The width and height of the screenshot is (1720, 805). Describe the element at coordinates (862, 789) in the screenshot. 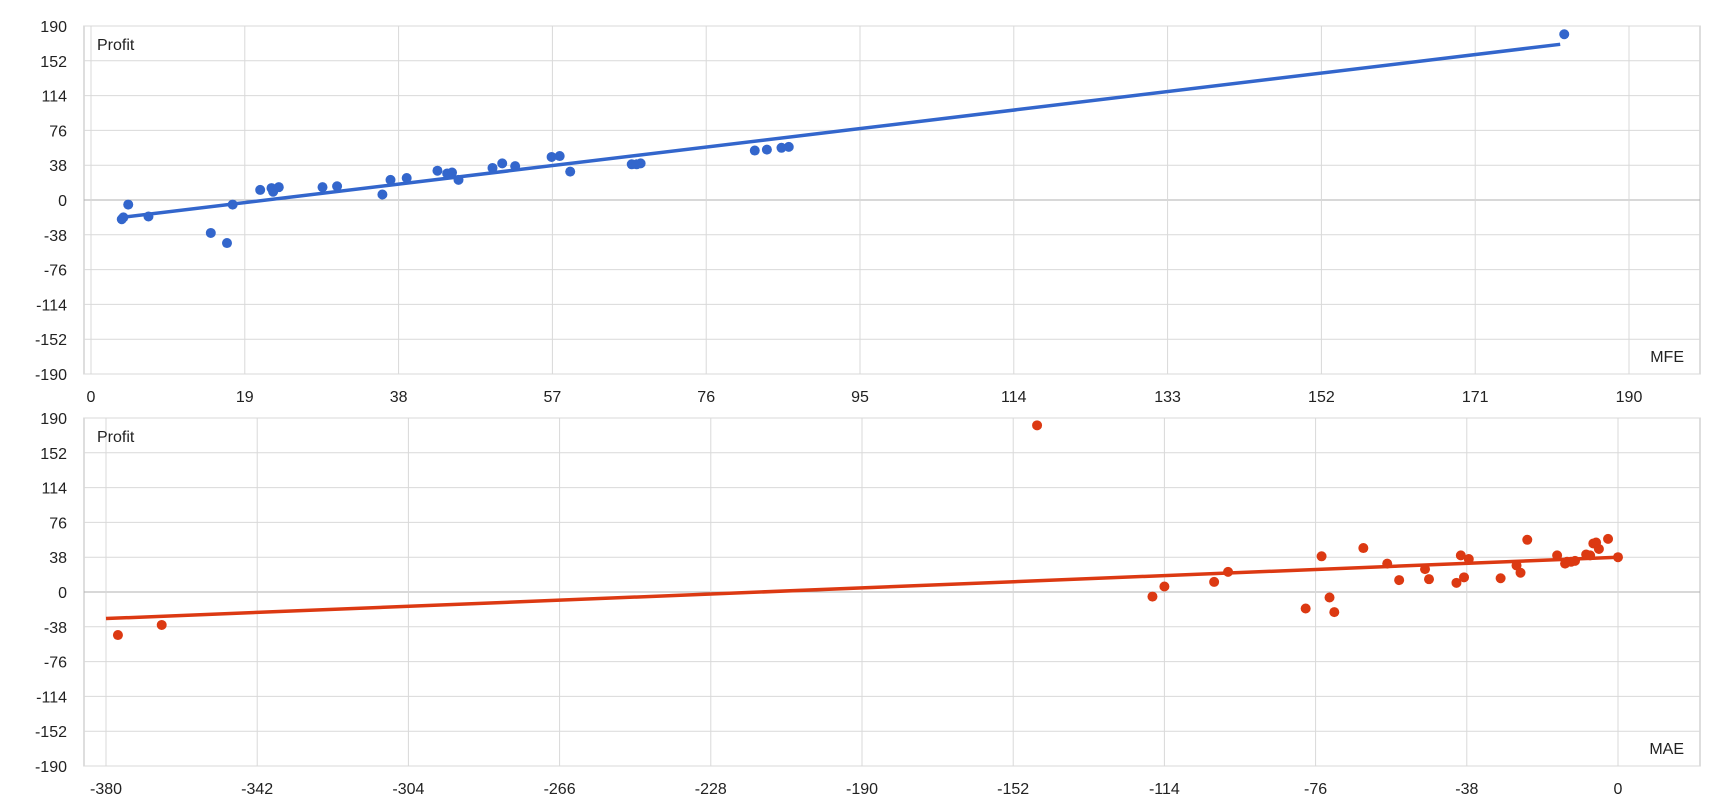

I see `chart2-x-tick-label: -190` at that location.